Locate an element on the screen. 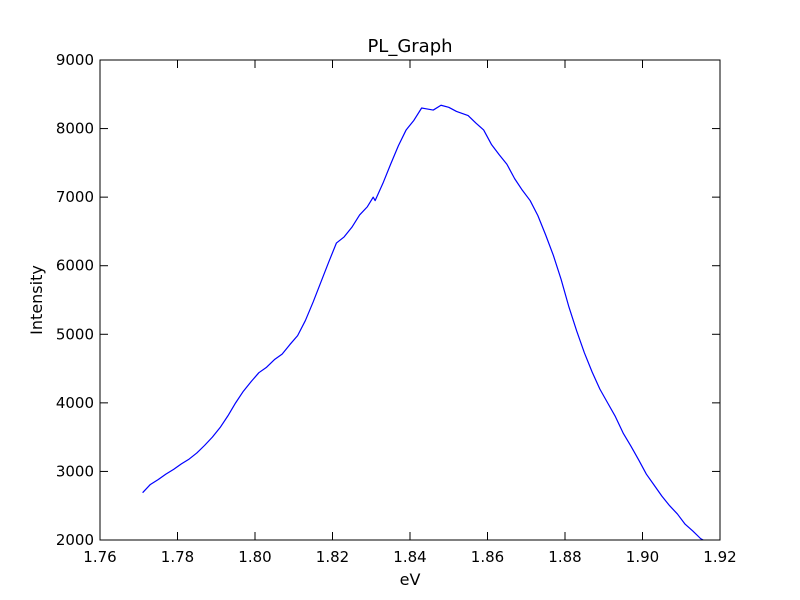 This screenshot has height=600, width=800. x-tick-label: 1.82 is located at coordinates (332, 557).